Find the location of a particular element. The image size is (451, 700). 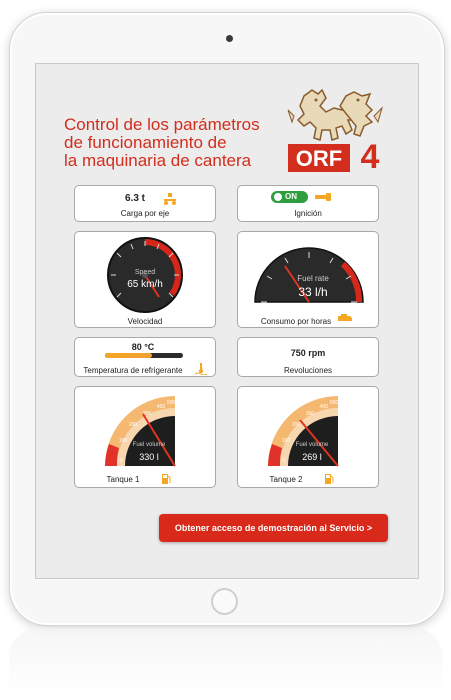

tank2-scale-100: 100 is located at coordinates (286, 441).